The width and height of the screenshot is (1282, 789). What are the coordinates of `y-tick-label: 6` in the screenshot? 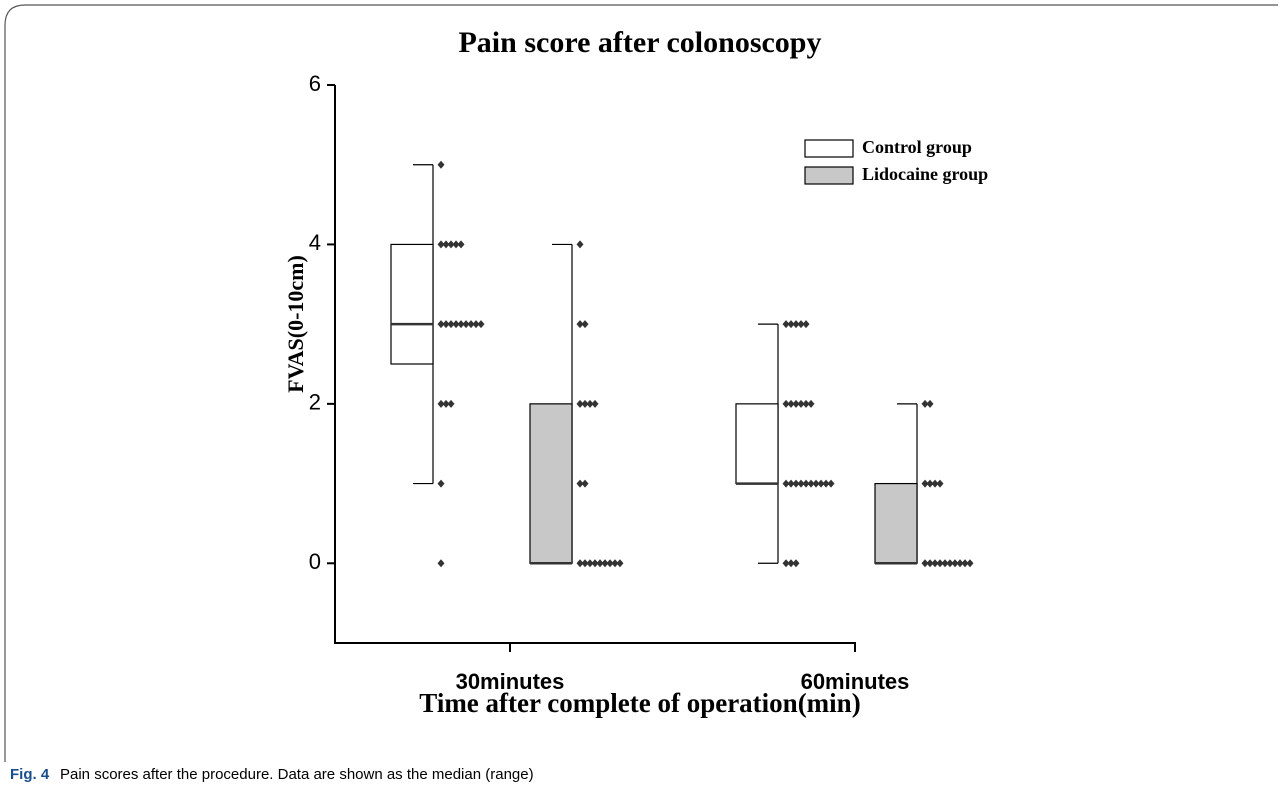 It's located at (315, 83).